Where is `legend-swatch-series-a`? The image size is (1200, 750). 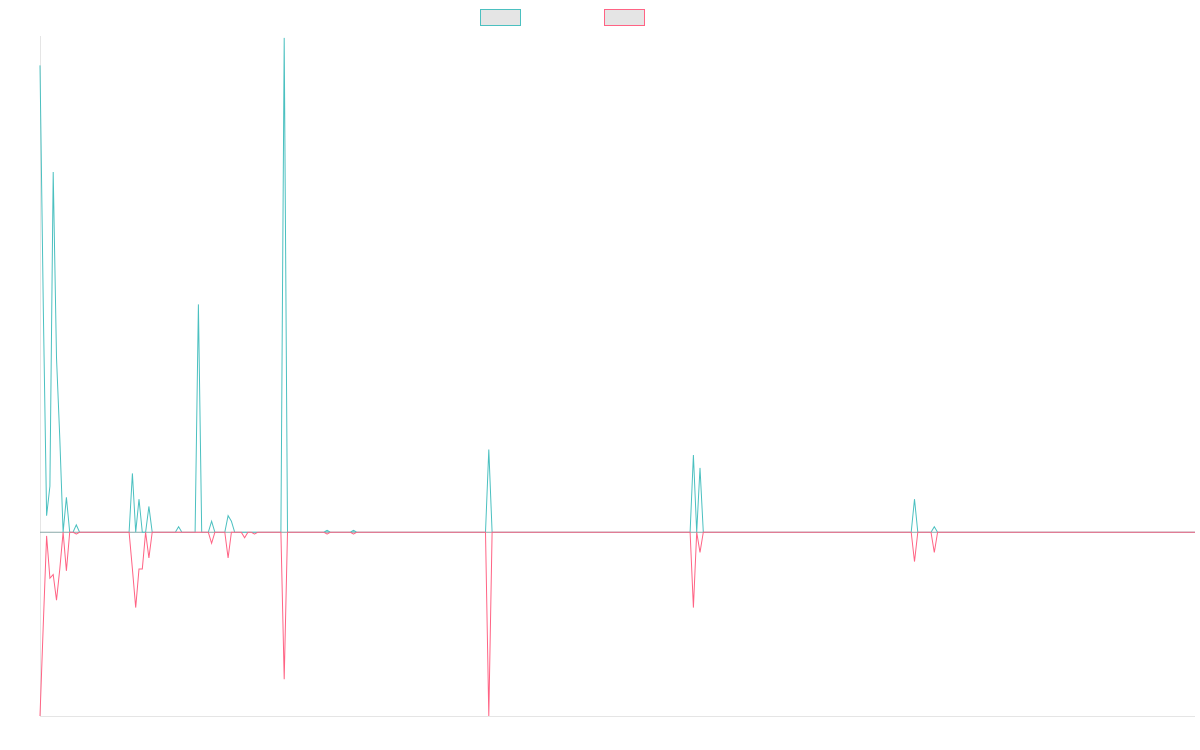
legend-swatch-series-a is located at coordinates (500, 17).